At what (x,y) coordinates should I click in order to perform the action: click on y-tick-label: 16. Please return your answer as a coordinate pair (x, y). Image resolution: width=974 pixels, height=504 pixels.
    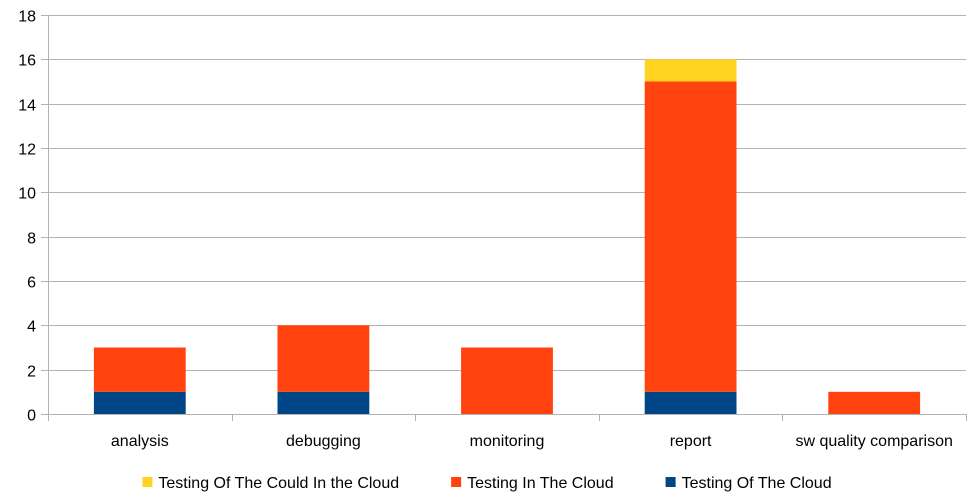
    Looking at the image, I should click on (27, 61).